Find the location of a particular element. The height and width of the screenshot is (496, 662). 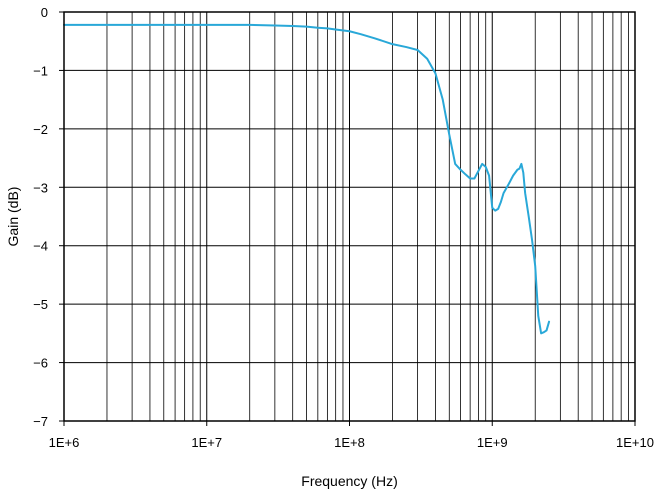

y-tick-label: −4 is located at coordinates (40, 246).